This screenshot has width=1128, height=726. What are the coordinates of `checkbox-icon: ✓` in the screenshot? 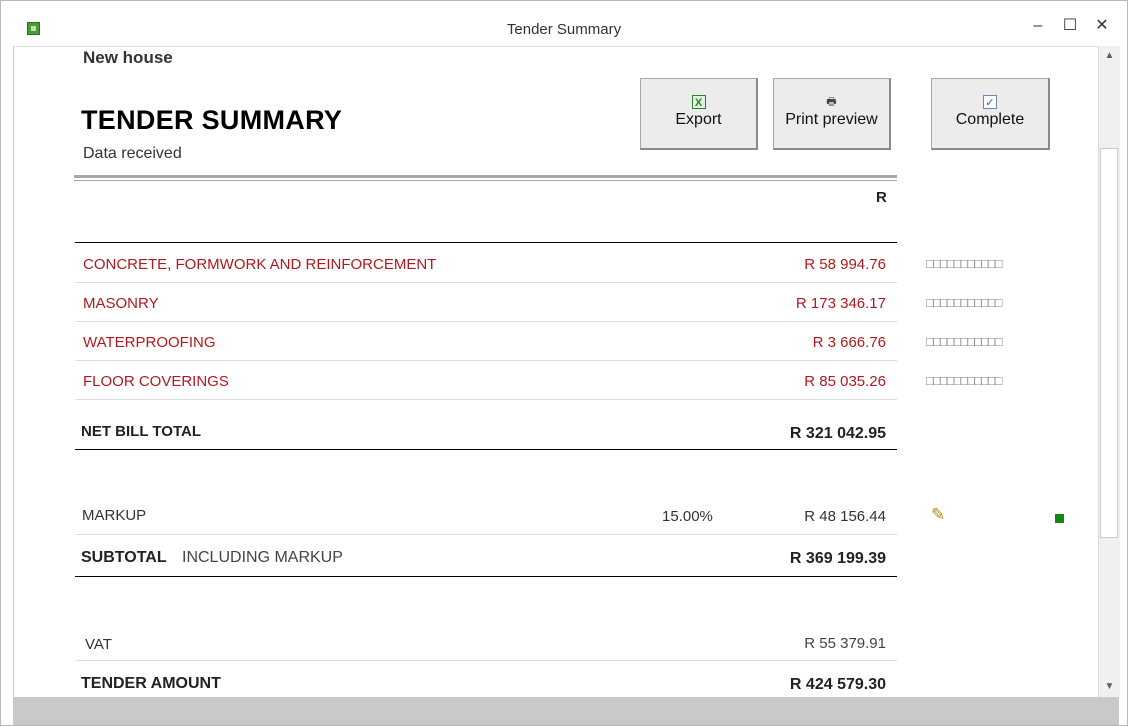 It's located at (990, 102).